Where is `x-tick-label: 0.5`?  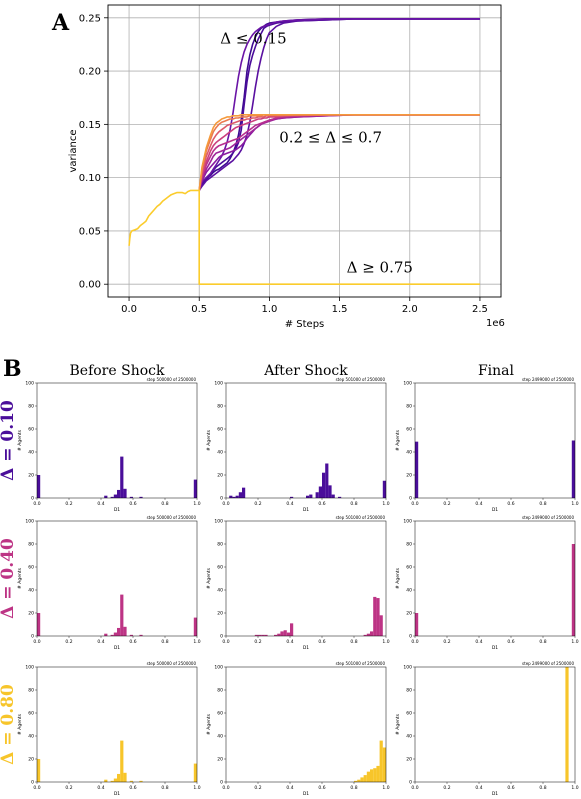 x-tick-label: 0.5 is located at coordinates (199, 309).